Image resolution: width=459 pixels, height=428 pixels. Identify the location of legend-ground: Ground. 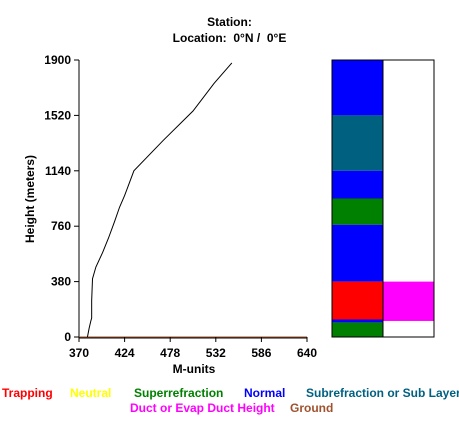
(312, 408).